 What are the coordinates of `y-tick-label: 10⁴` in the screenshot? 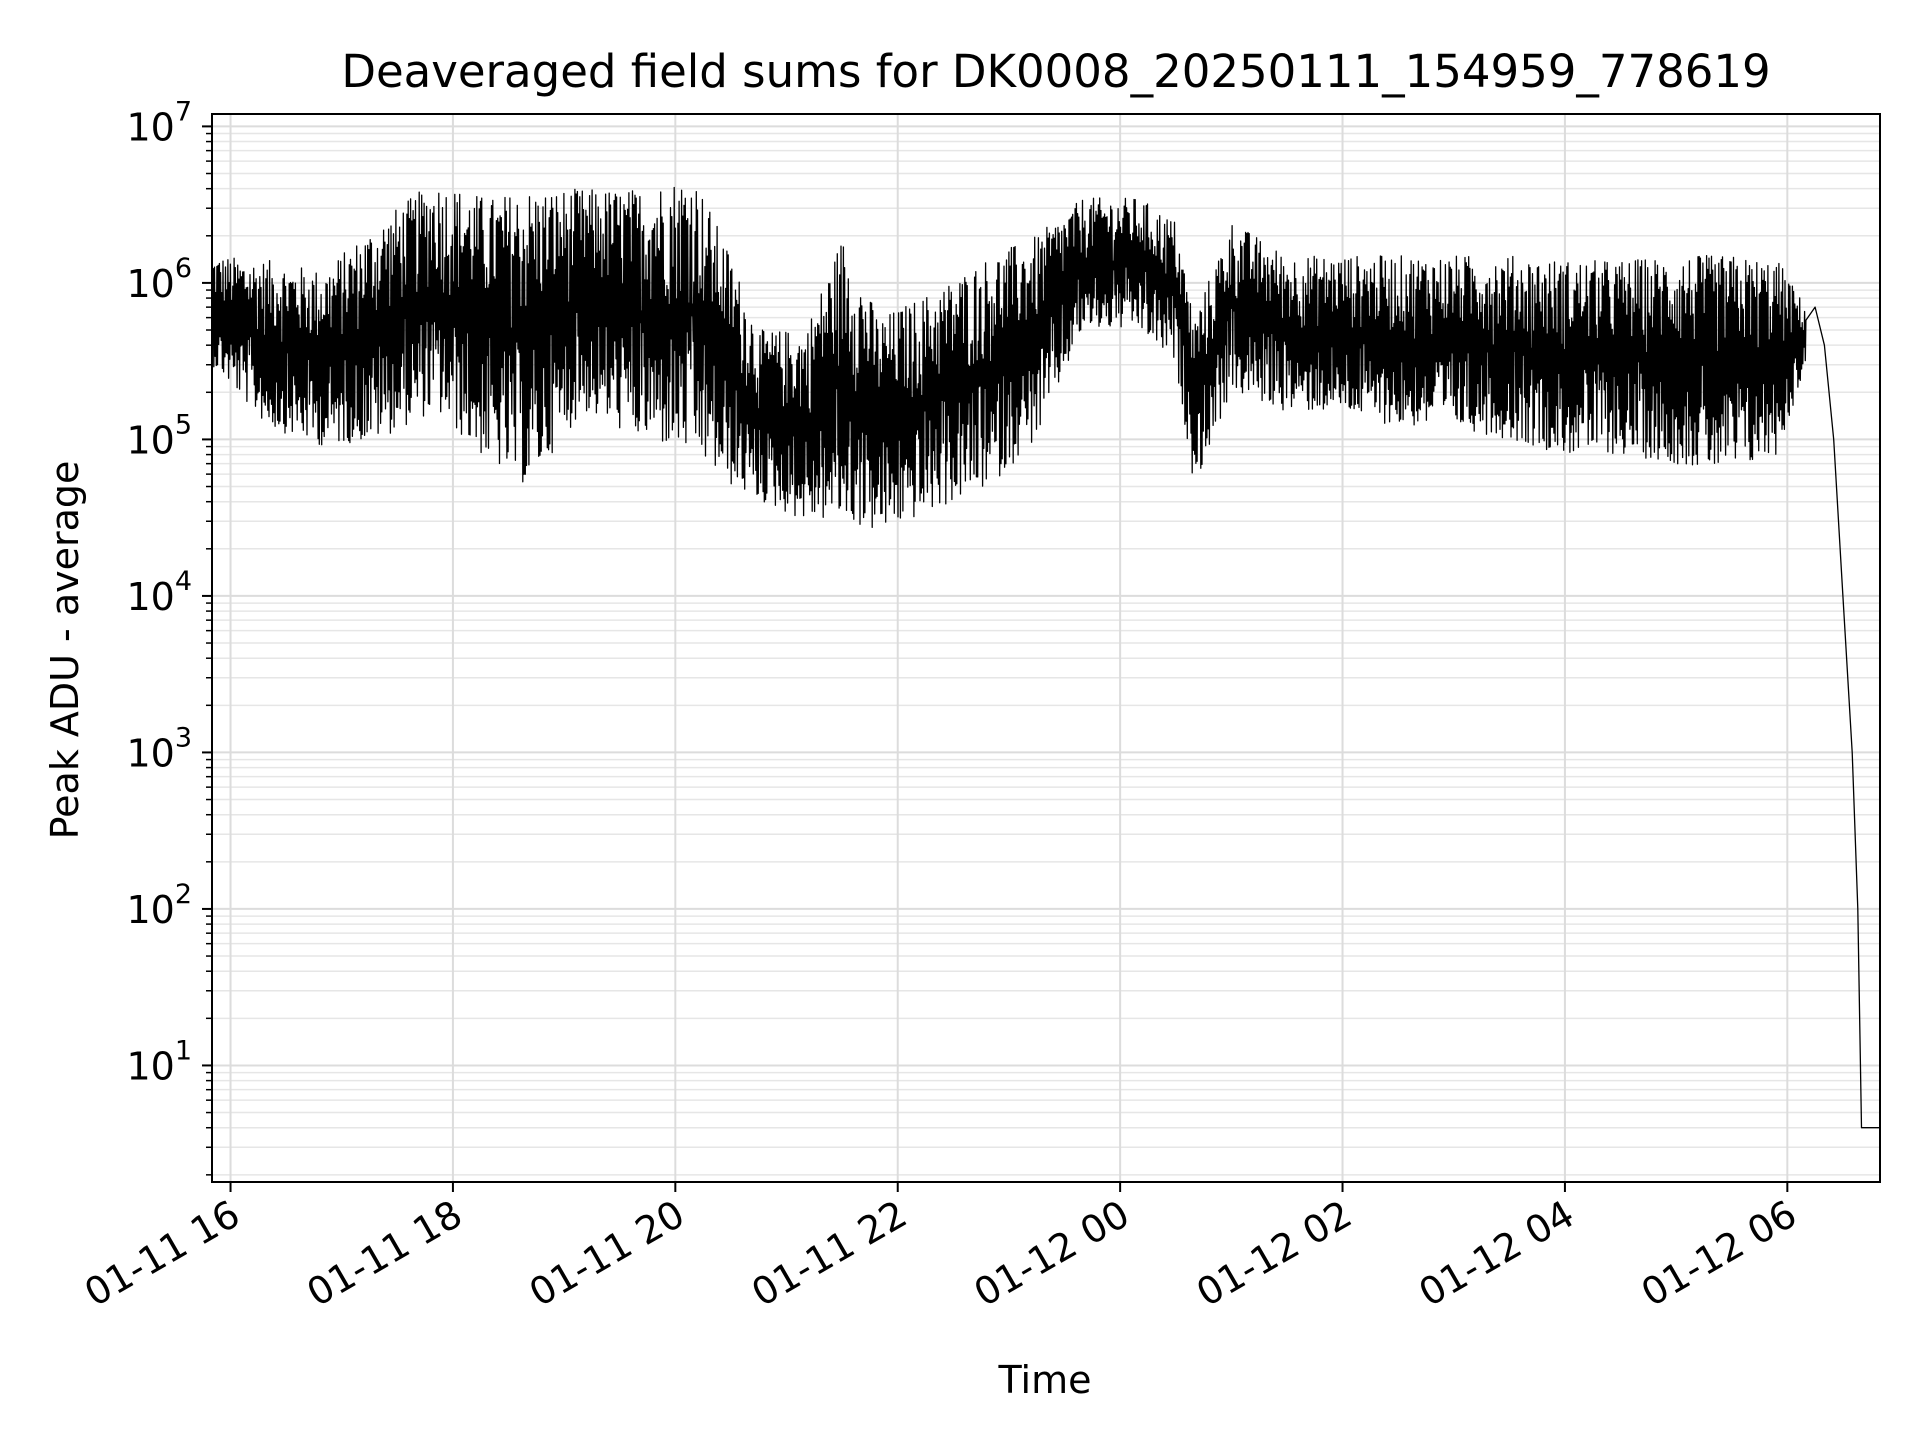 It's located at (159, 592).